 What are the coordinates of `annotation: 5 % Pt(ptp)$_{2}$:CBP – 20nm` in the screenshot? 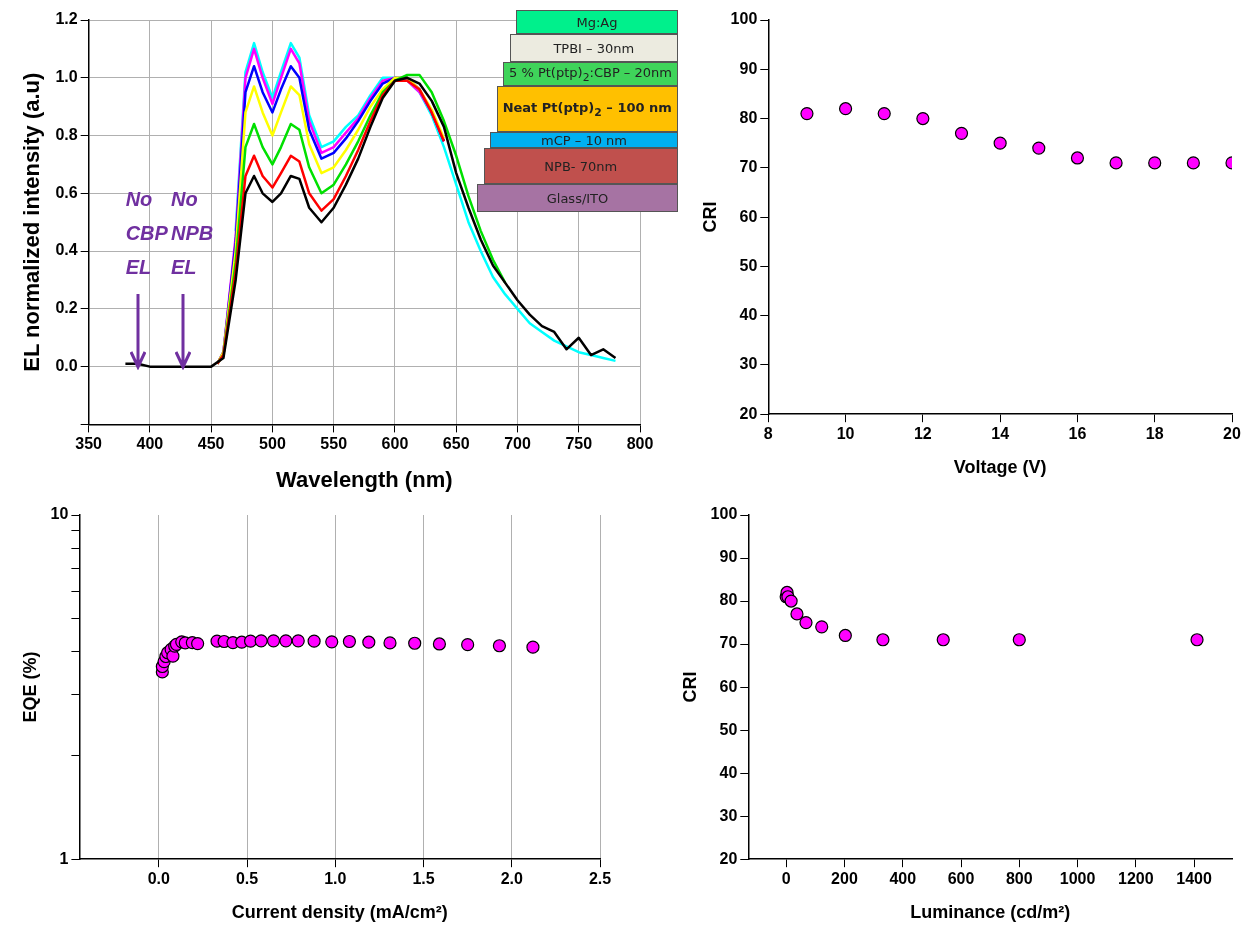 It's located at (590, 74).